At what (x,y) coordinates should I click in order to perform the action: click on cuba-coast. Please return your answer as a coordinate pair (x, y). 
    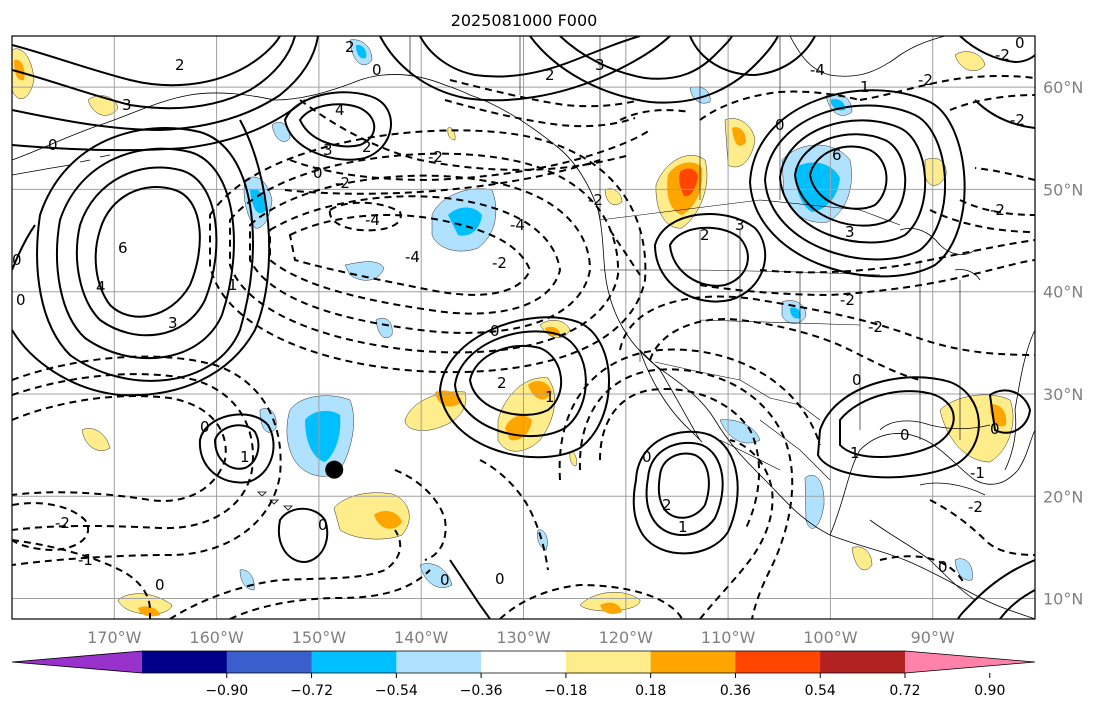
    Looking at the image, I should click on (952, 489).